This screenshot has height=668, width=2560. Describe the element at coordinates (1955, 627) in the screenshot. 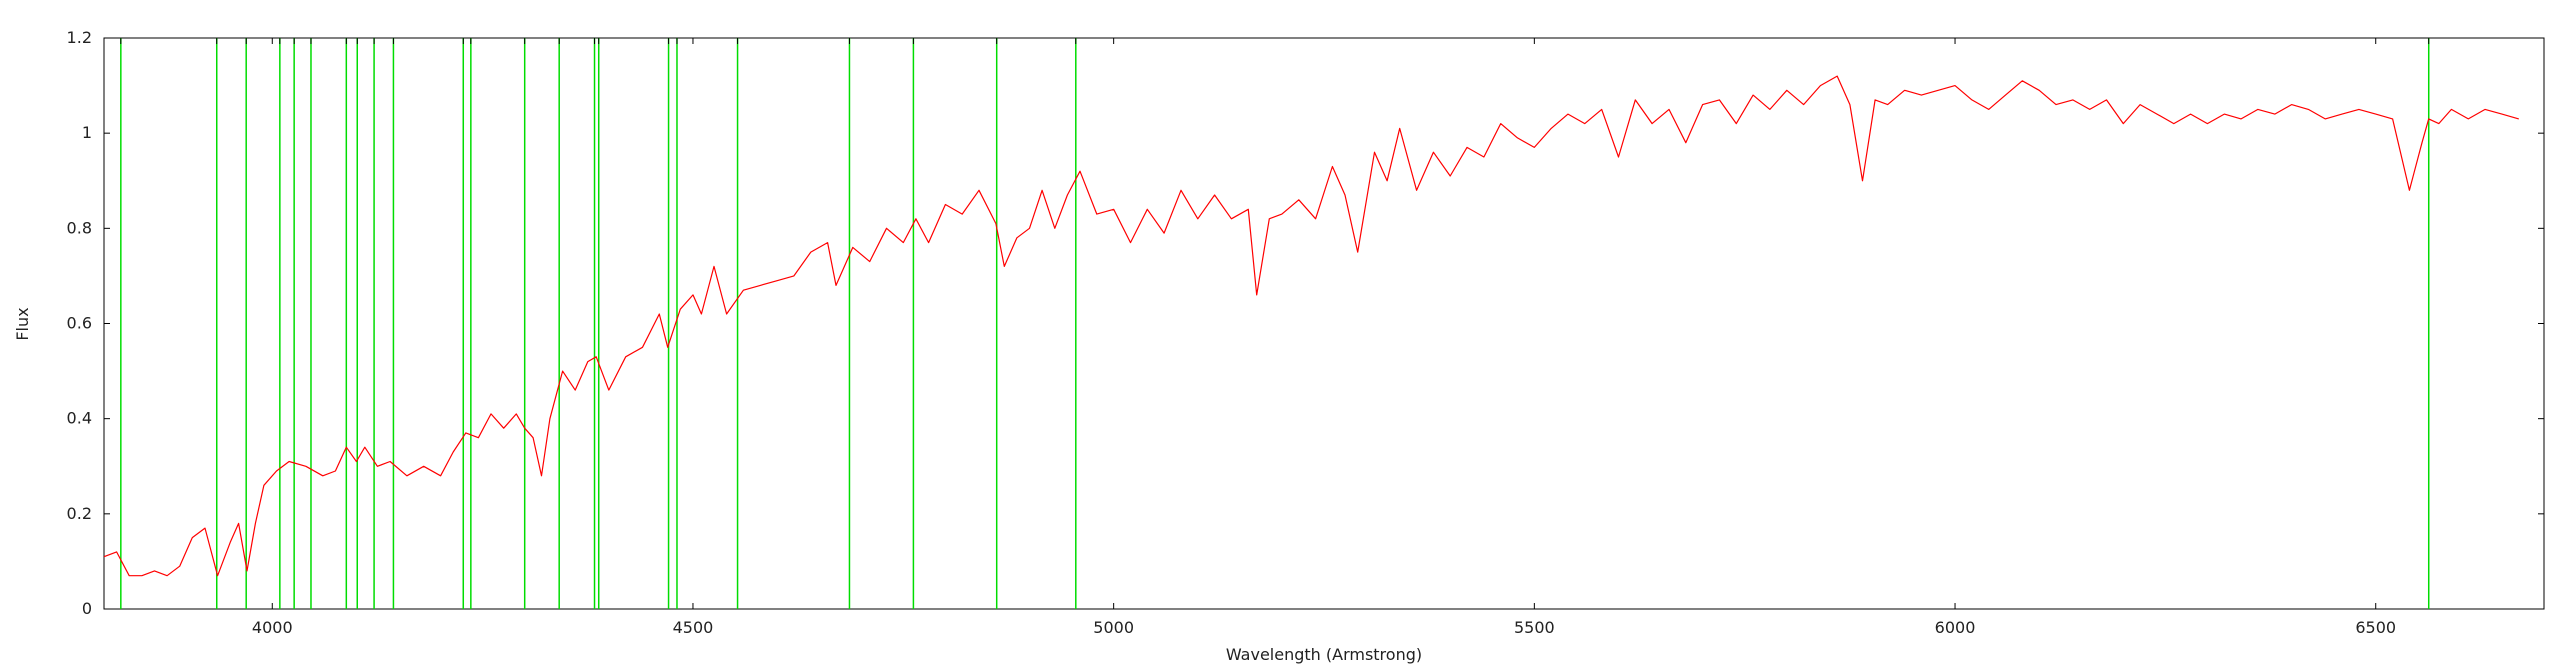

I see `x-tick-label-4: 6000` at that location.